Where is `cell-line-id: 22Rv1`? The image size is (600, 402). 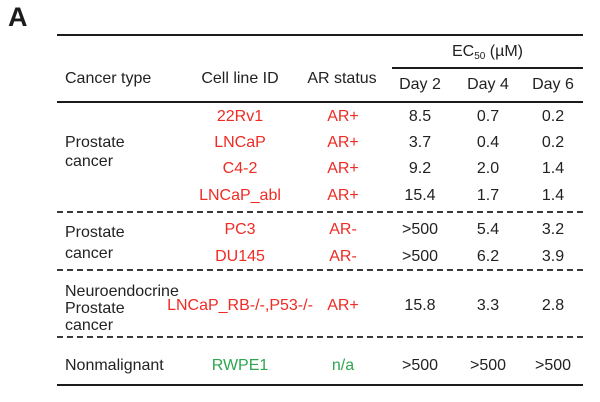
cell-line-id: 22Rv1 is located at coordinates (240, 116).